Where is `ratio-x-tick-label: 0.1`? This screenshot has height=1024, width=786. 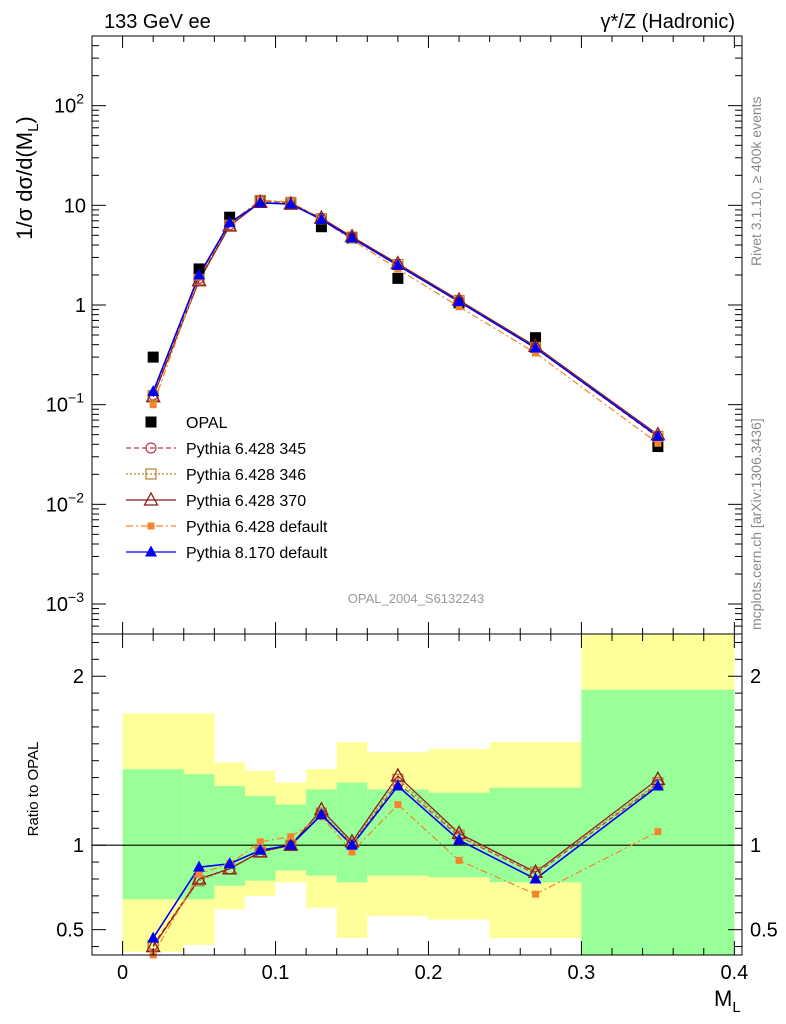
ratio-x-tick-label: 0.1 is located at coordinates (276, 973).